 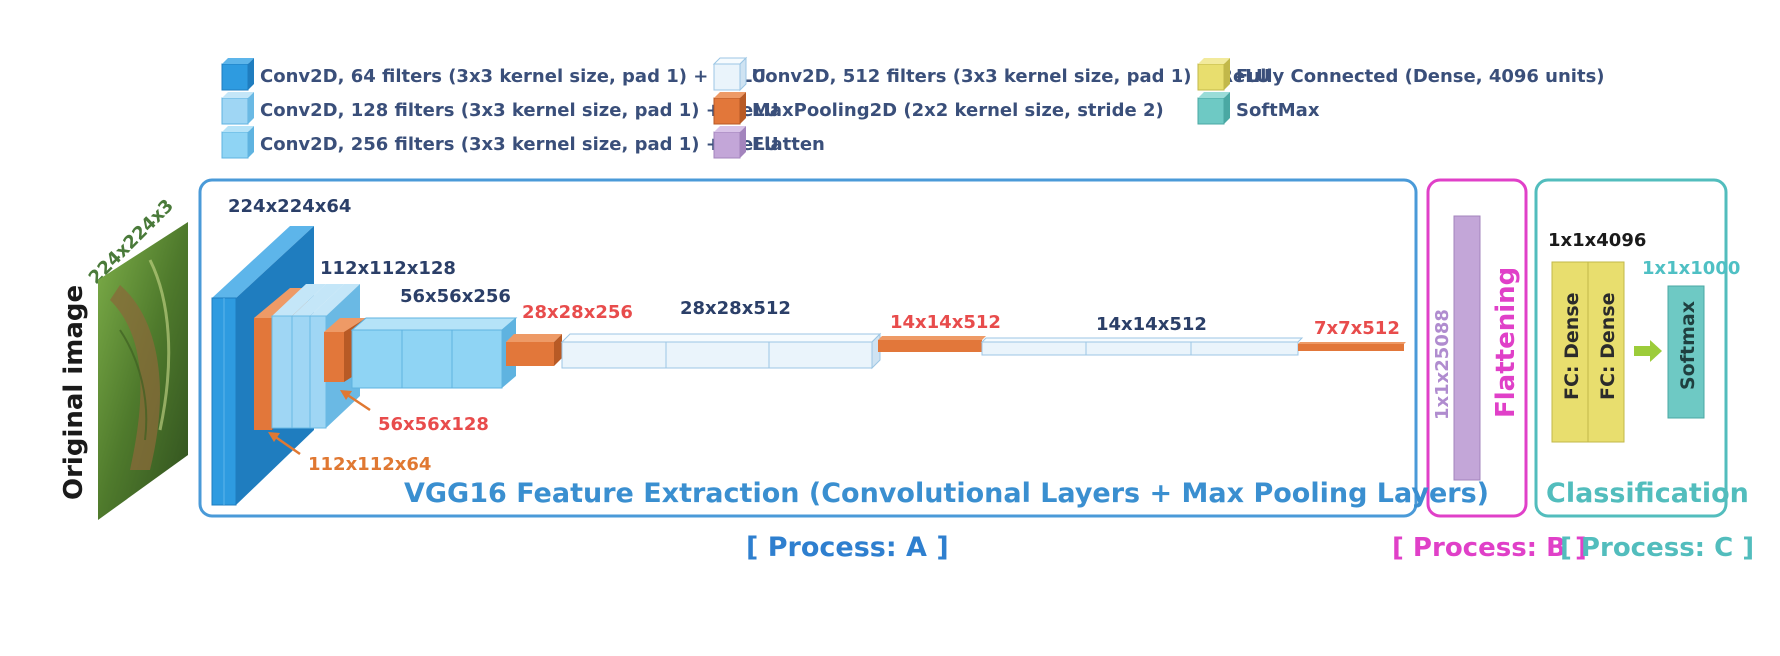 What do you see at coordinates (1648, 351) in the screenshot?
I see `arrow-to-softmax` at bounding box center [1648, 351].